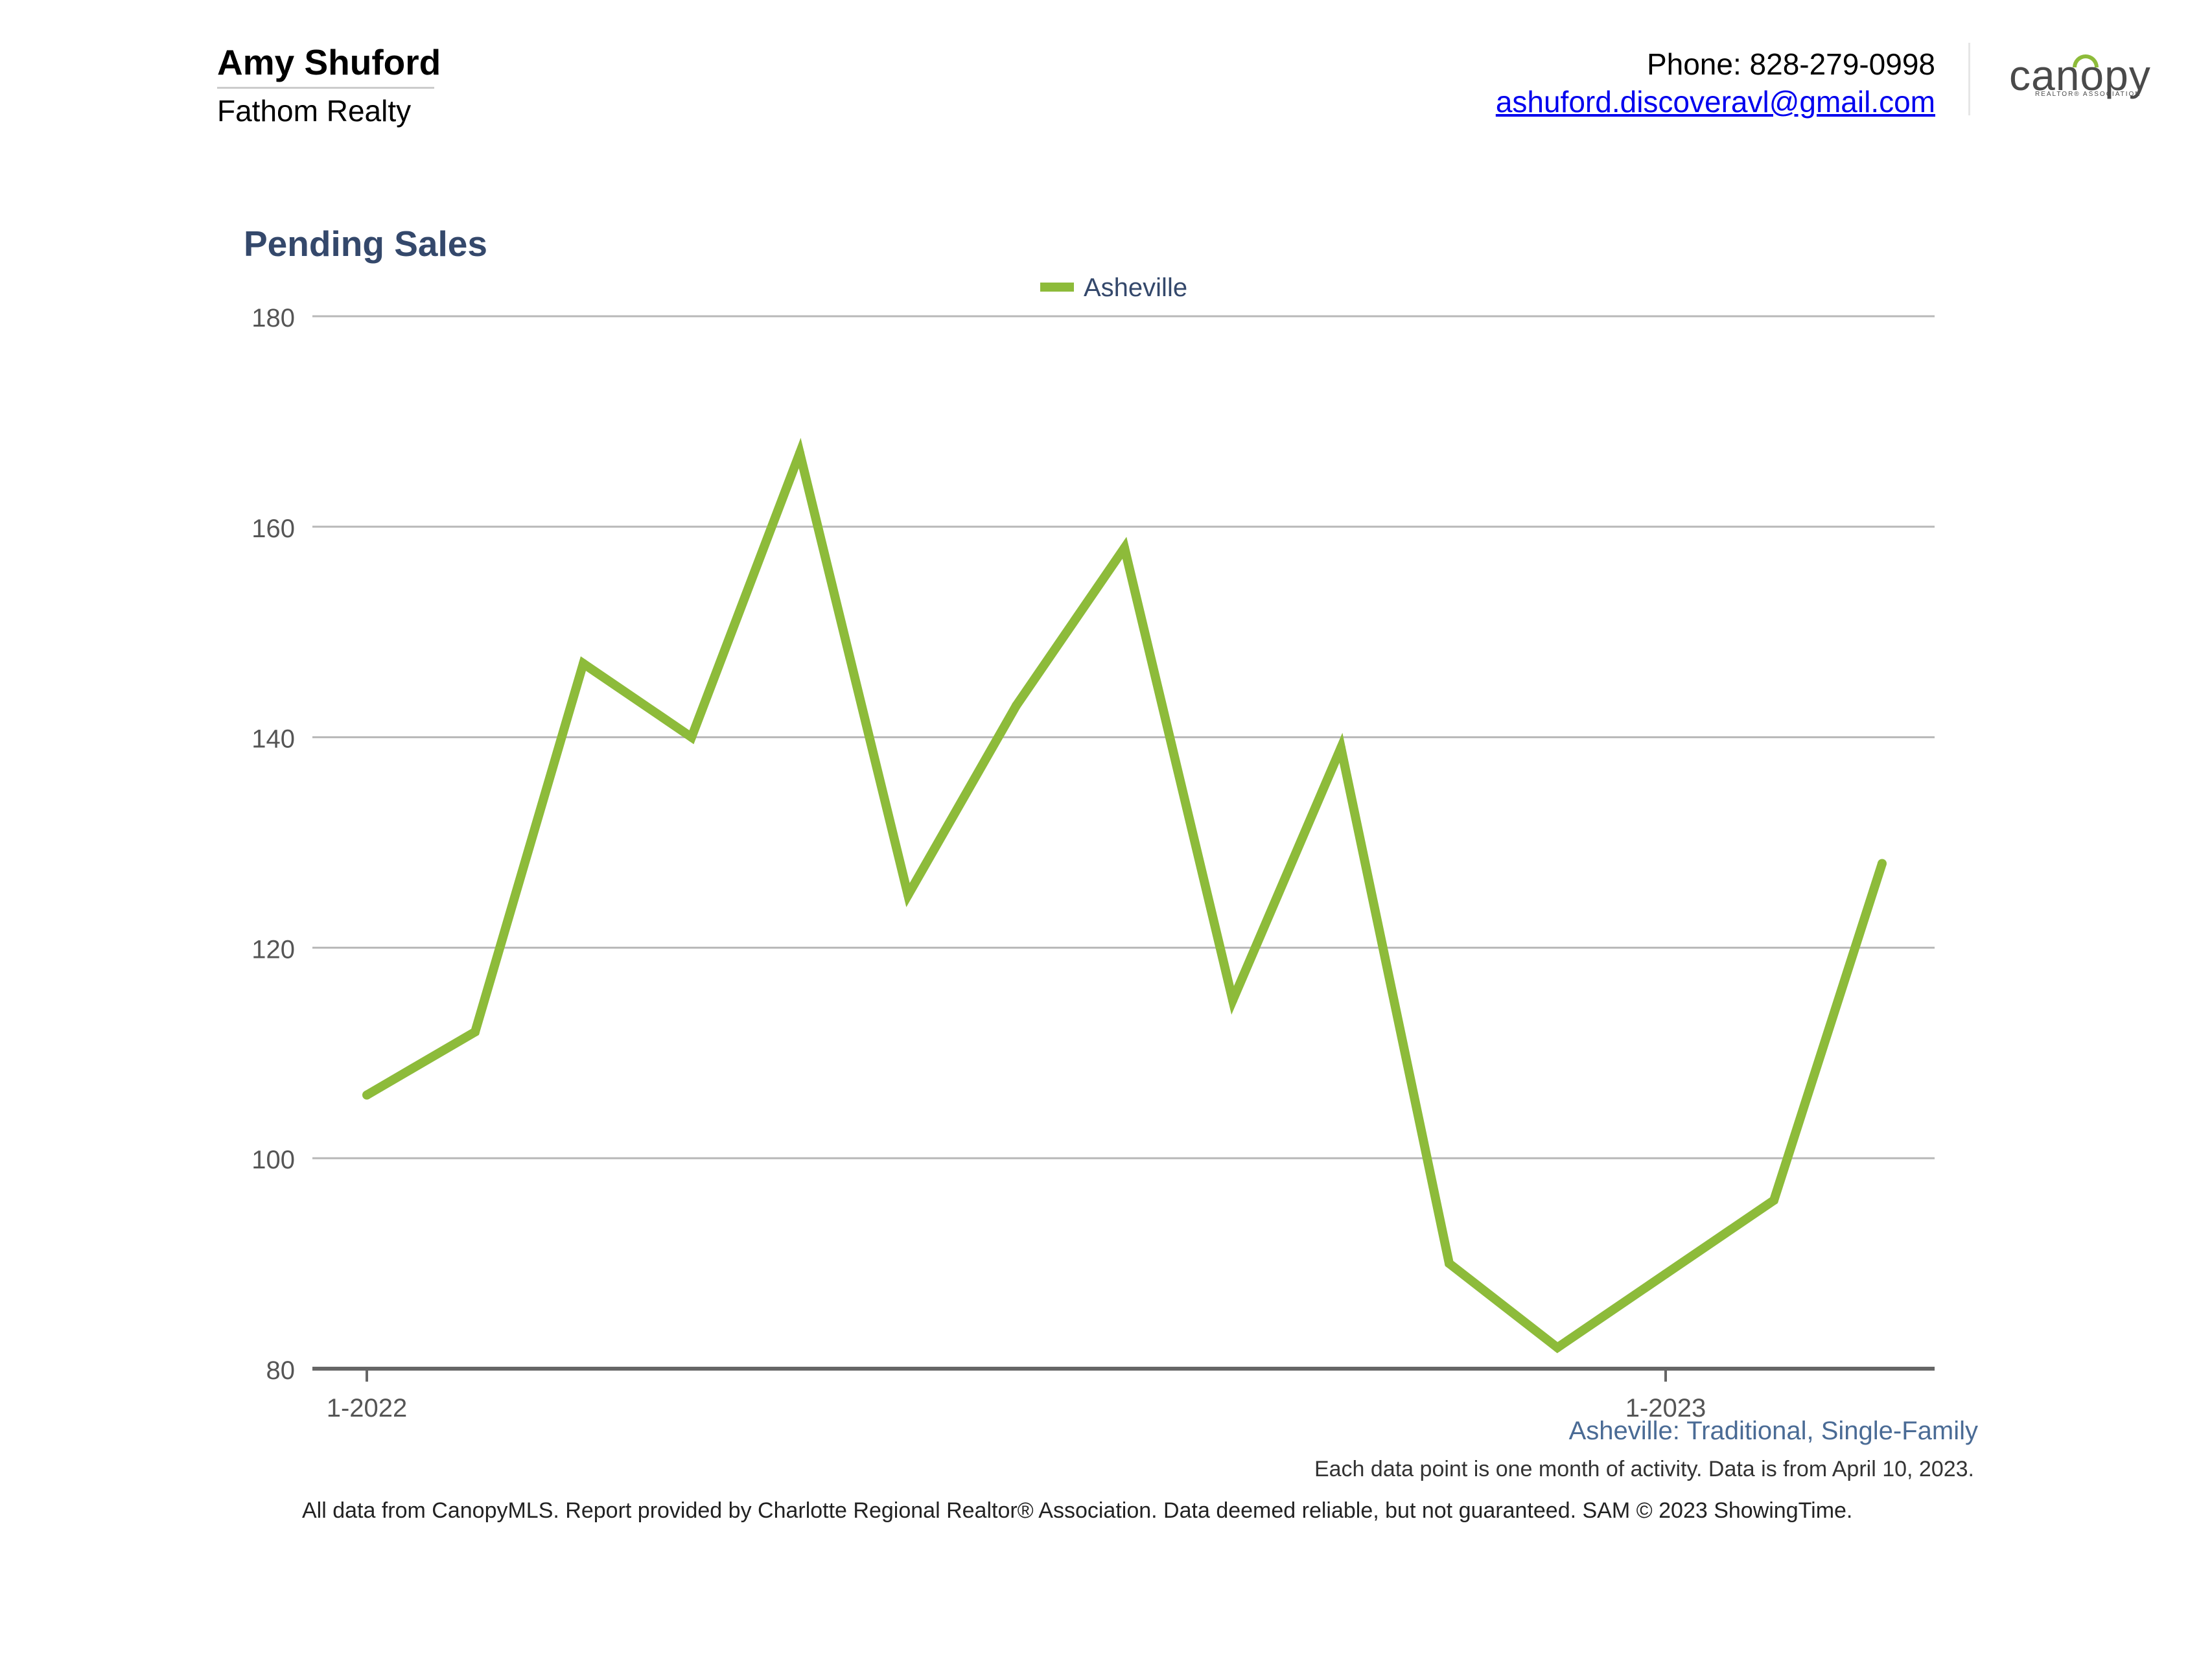 The width and height of the screenshot is (2212, 1659). I want to click on y-tick-label: 180, so click(273, 318).